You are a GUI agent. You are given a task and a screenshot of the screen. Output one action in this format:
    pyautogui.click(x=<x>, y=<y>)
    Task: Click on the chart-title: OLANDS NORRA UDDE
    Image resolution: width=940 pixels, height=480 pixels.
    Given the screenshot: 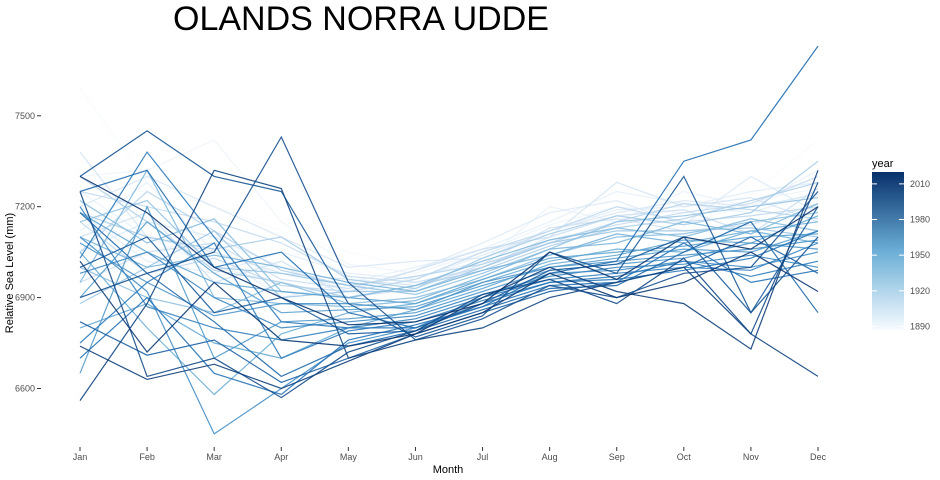 What is the action you would take?
    pyautogui.click(x=361, y=19)
    